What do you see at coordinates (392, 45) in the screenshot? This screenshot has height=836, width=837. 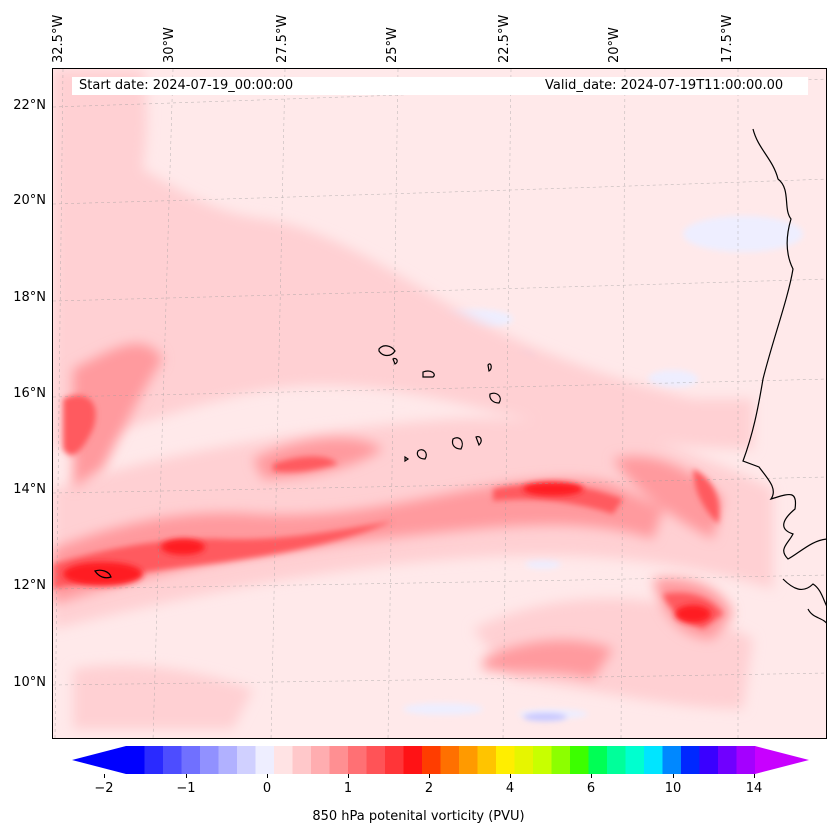 I see `lon-label-25w: 25°W` at bounding box center [392, 45].